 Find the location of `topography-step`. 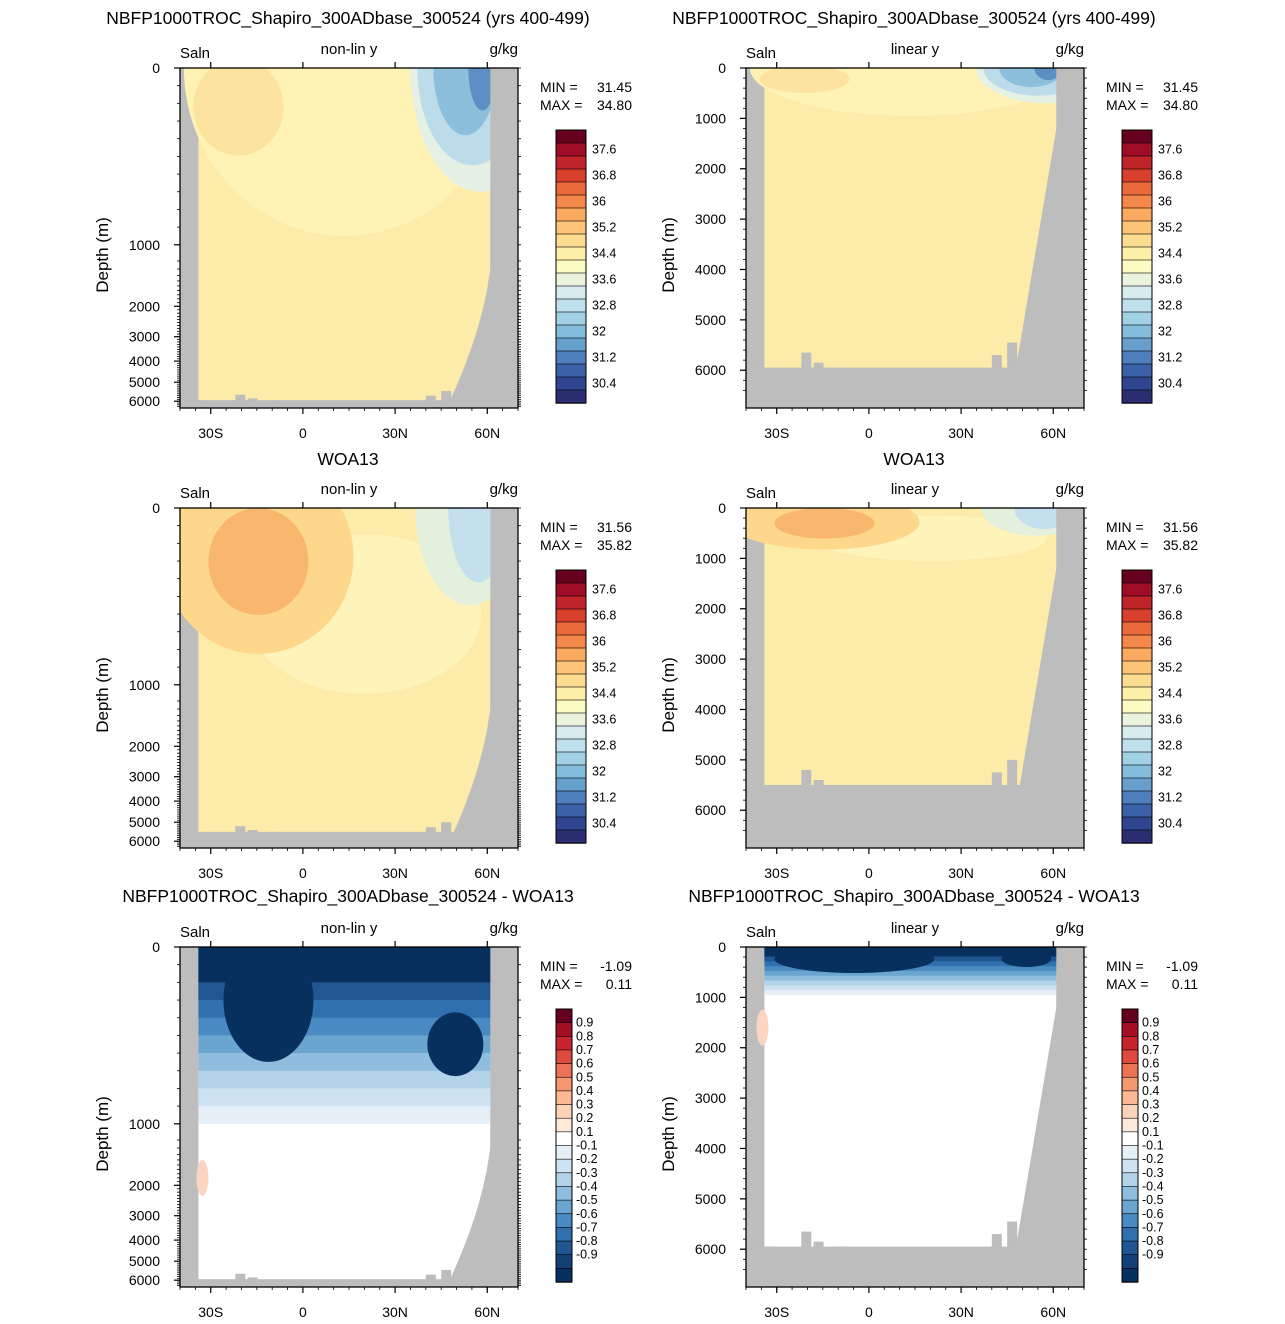

topography-step is located at coordinates (446, 399).